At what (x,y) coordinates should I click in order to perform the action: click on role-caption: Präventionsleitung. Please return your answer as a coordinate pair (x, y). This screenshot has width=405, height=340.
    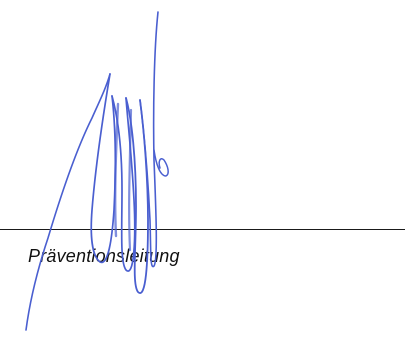
    Looking at the image, I should click on (104, 256).